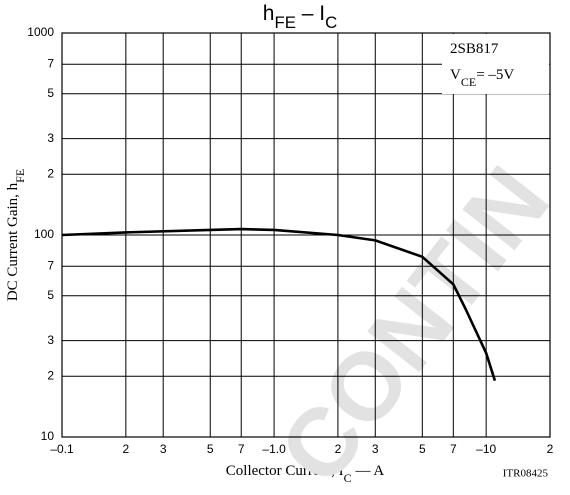  I want to click on annotation: VCE= –5V, so click(482, 77).